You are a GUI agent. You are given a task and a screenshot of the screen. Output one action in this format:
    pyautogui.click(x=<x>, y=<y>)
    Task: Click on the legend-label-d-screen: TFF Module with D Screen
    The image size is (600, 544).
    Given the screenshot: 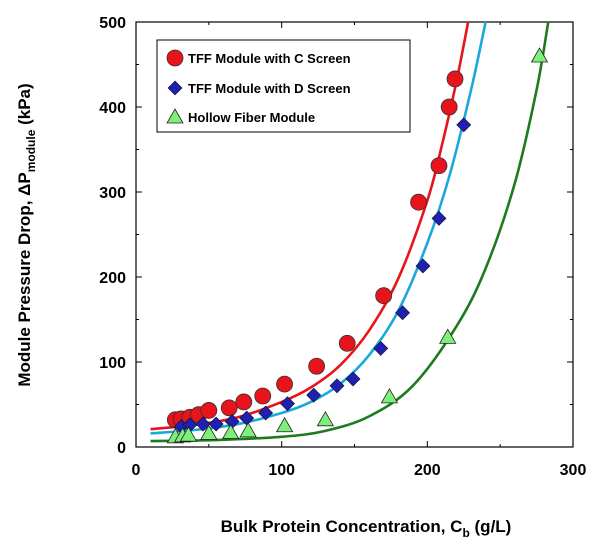 What is the action you would take?
    pyautogui.click(x=269, y=88)
    